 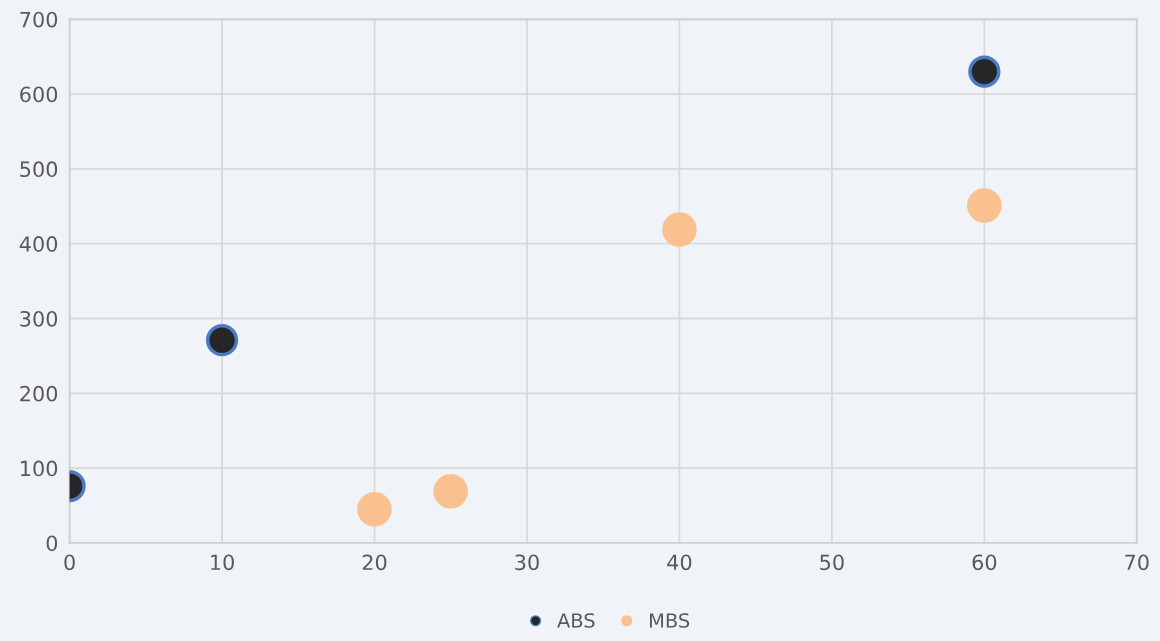 What do you see at coordinates (69, 562) in the screenshot?
I see `x-tick-label: 0` at bounding box center [69, 562].